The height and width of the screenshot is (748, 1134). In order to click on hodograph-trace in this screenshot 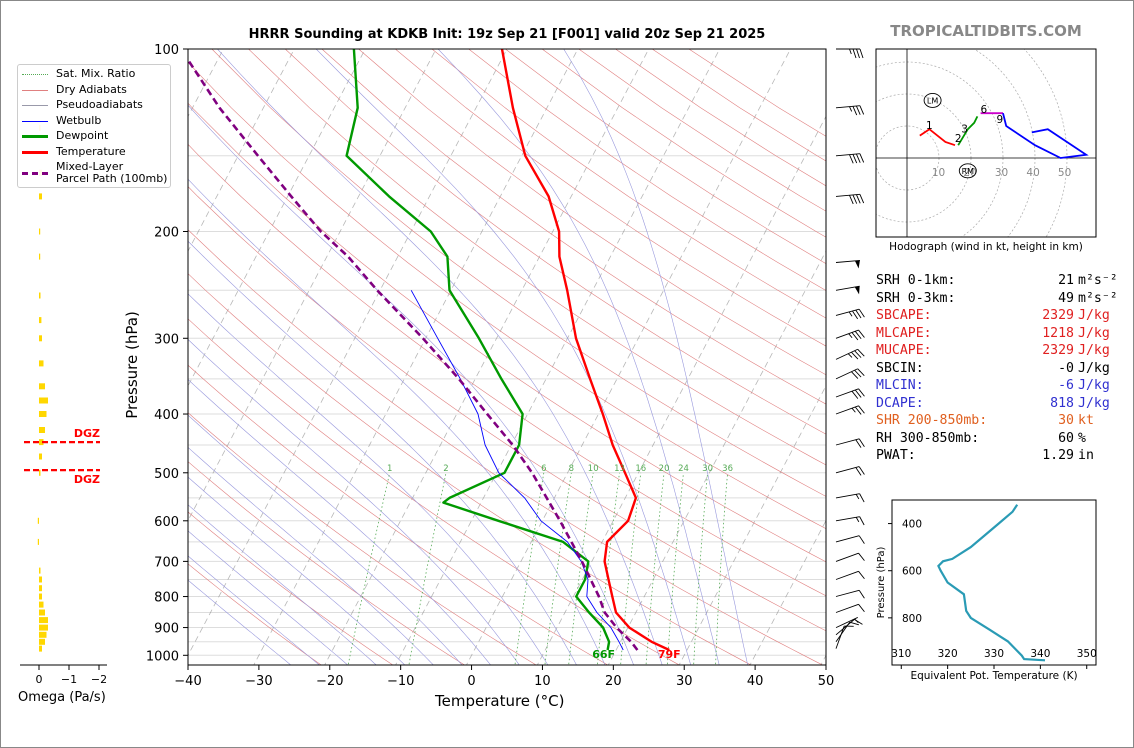, I will do `click(968, 130)`.